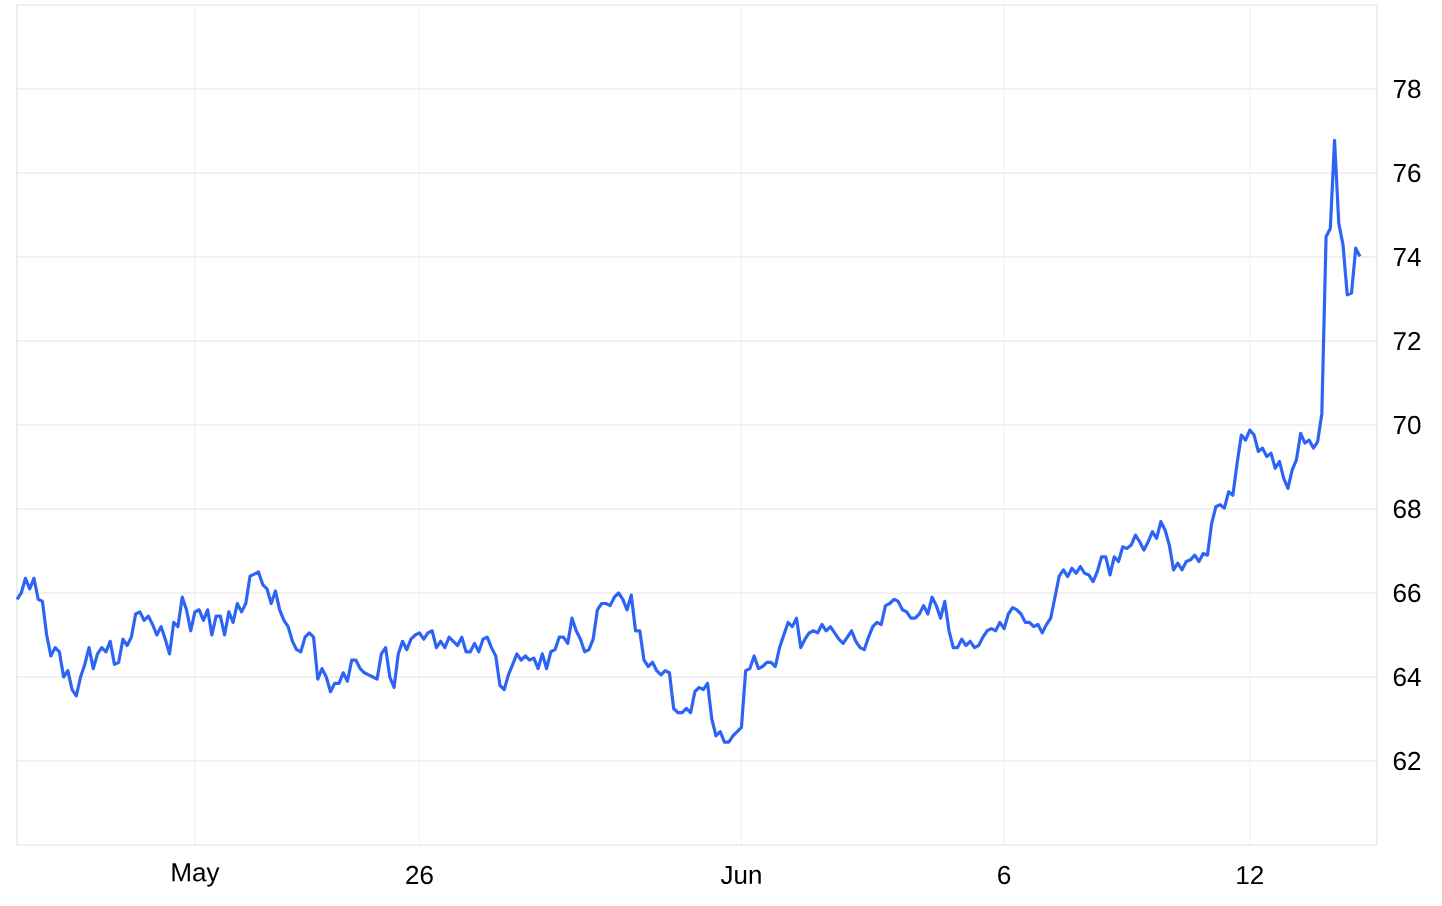 The image size is (1442, 906). What do you see at coordinates (1407, 341) in the screenshot?
I see `y-tick-label: 72` at bounding box center [1407, 341].